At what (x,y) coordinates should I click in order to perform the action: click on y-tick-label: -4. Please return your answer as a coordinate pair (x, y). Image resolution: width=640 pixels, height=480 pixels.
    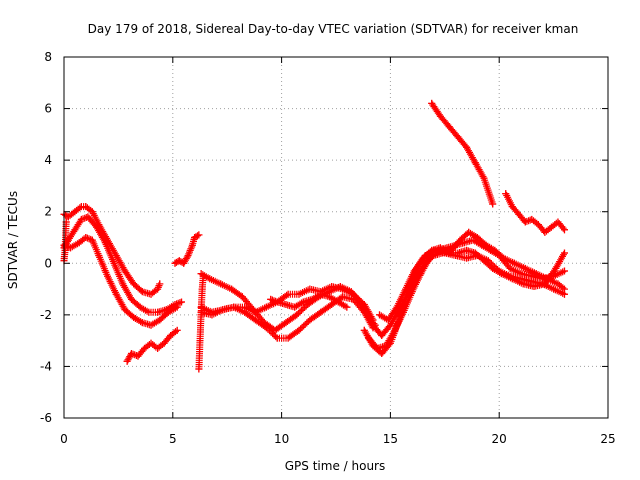
    Looking at the image, I should click on (46, 366).